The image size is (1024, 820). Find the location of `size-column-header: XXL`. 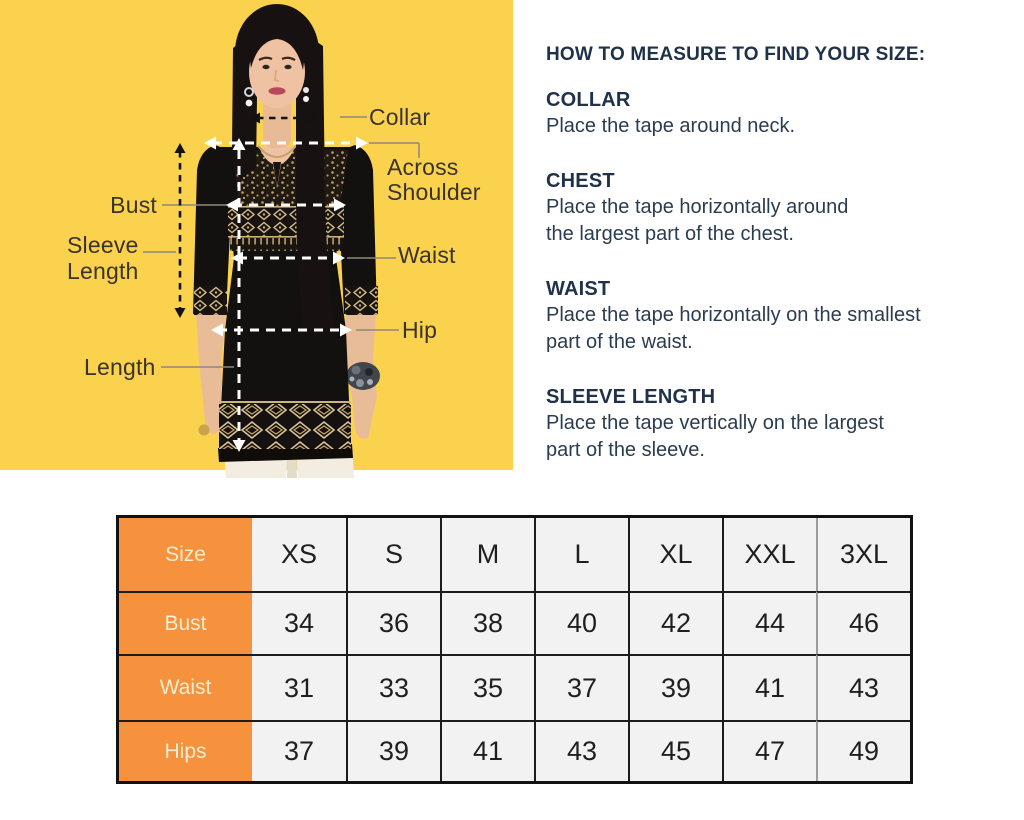

size-column-header: XXL is located at coordinates (769, 554).